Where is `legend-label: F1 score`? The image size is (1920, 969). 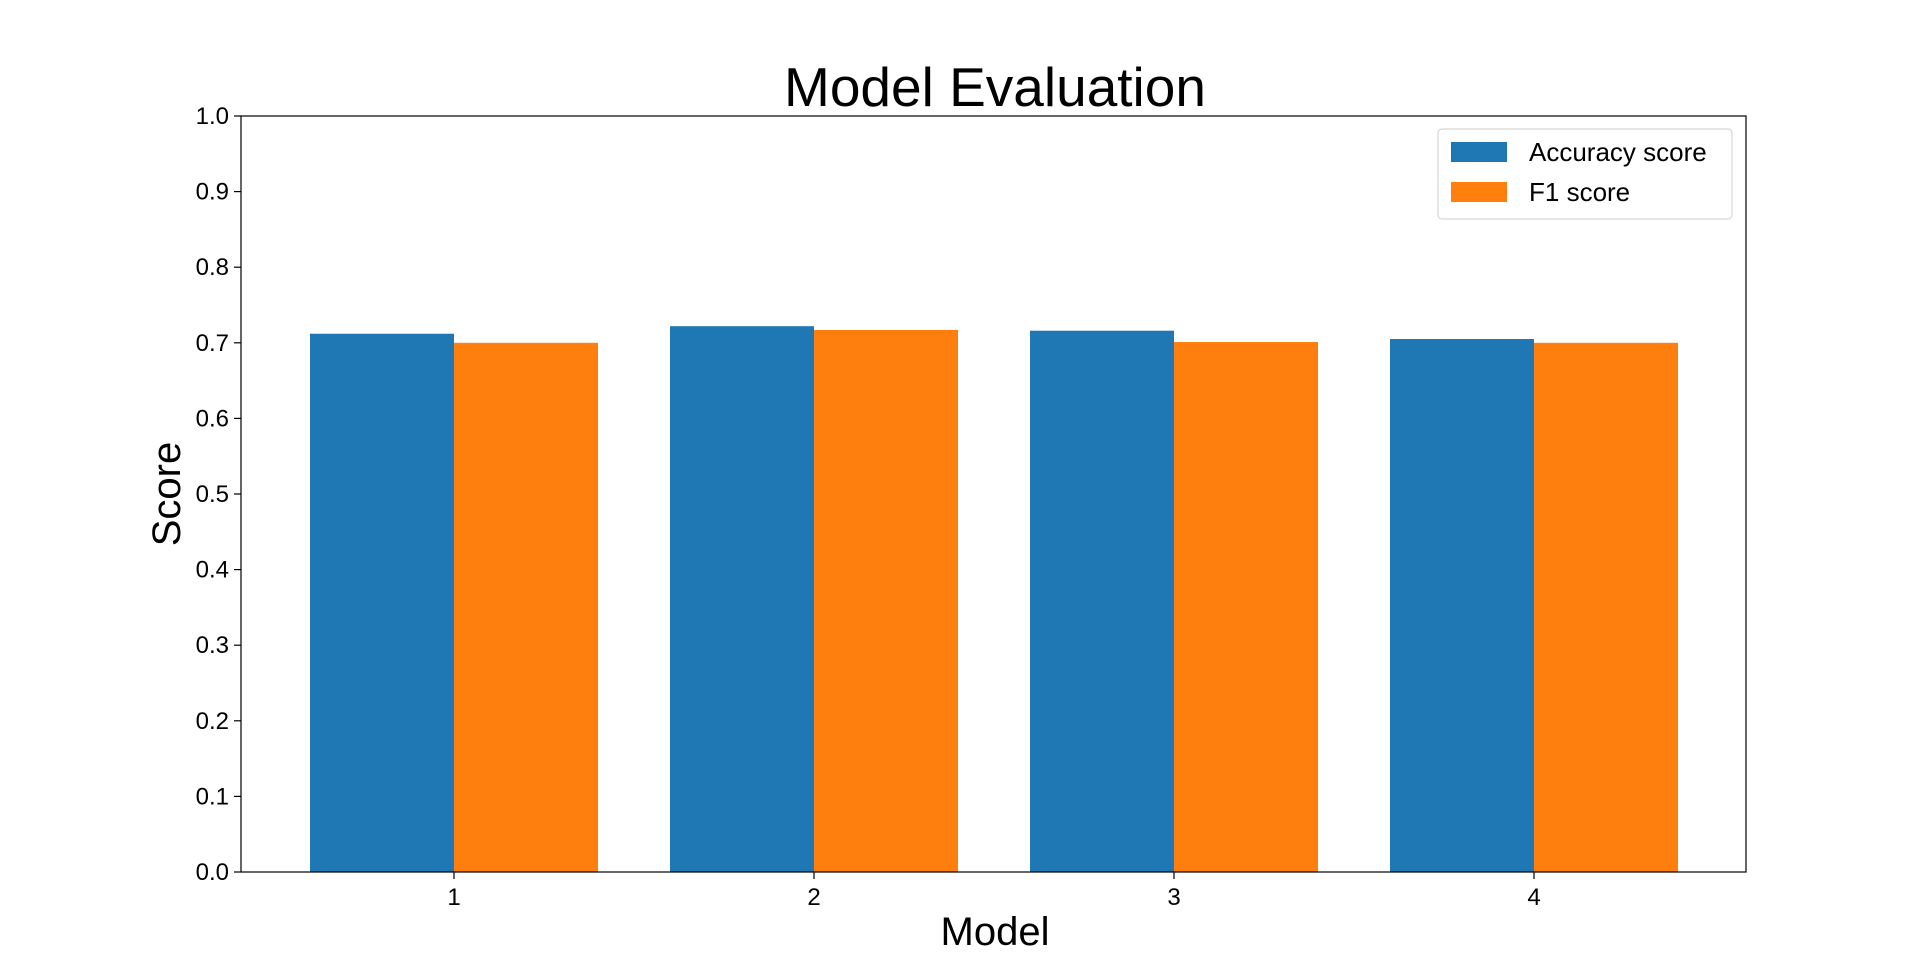 legend-label: F1 score is located at coordinates (1579, 192).